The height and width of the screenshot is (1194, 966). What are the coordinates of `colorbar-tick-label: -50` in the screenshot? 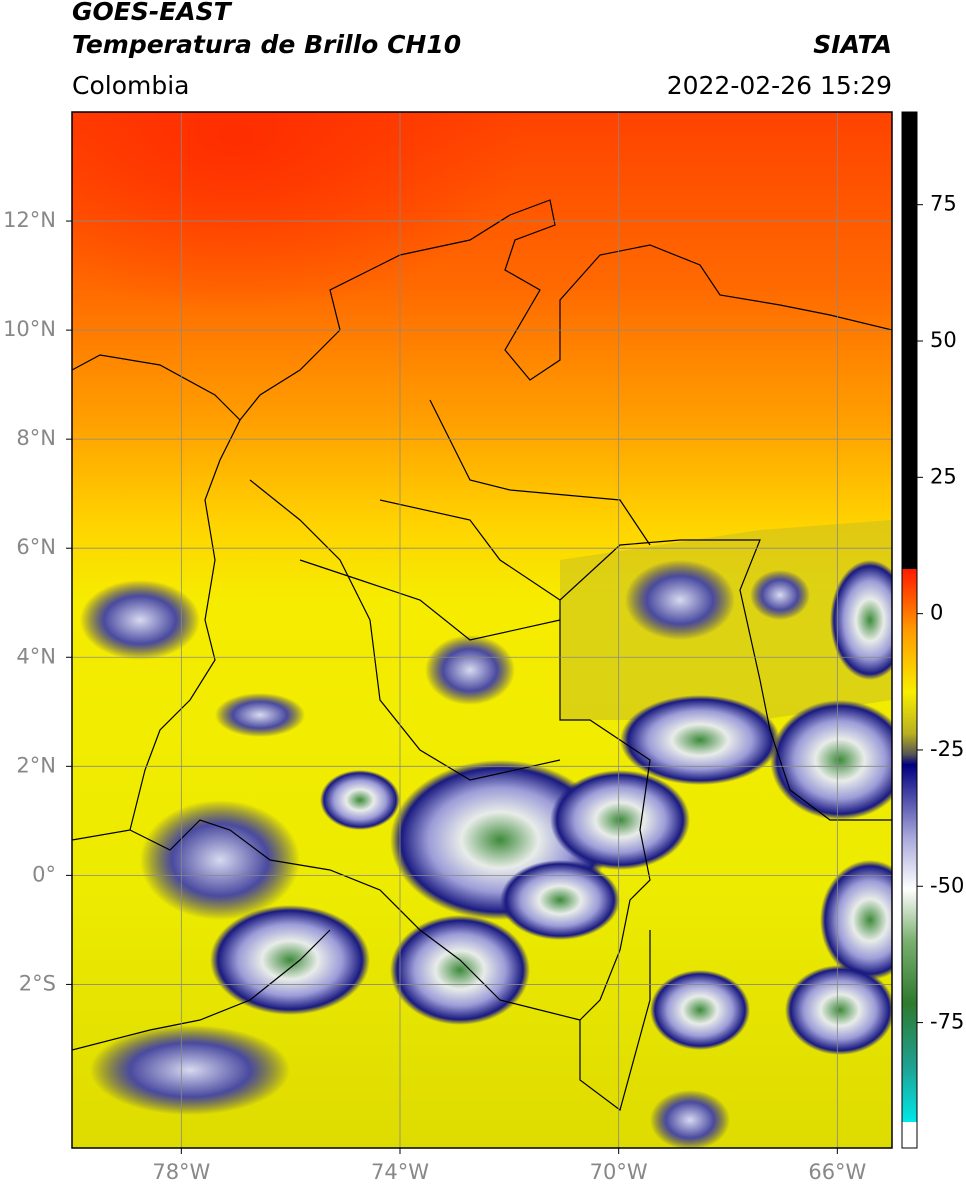 It's located at (947, 885).